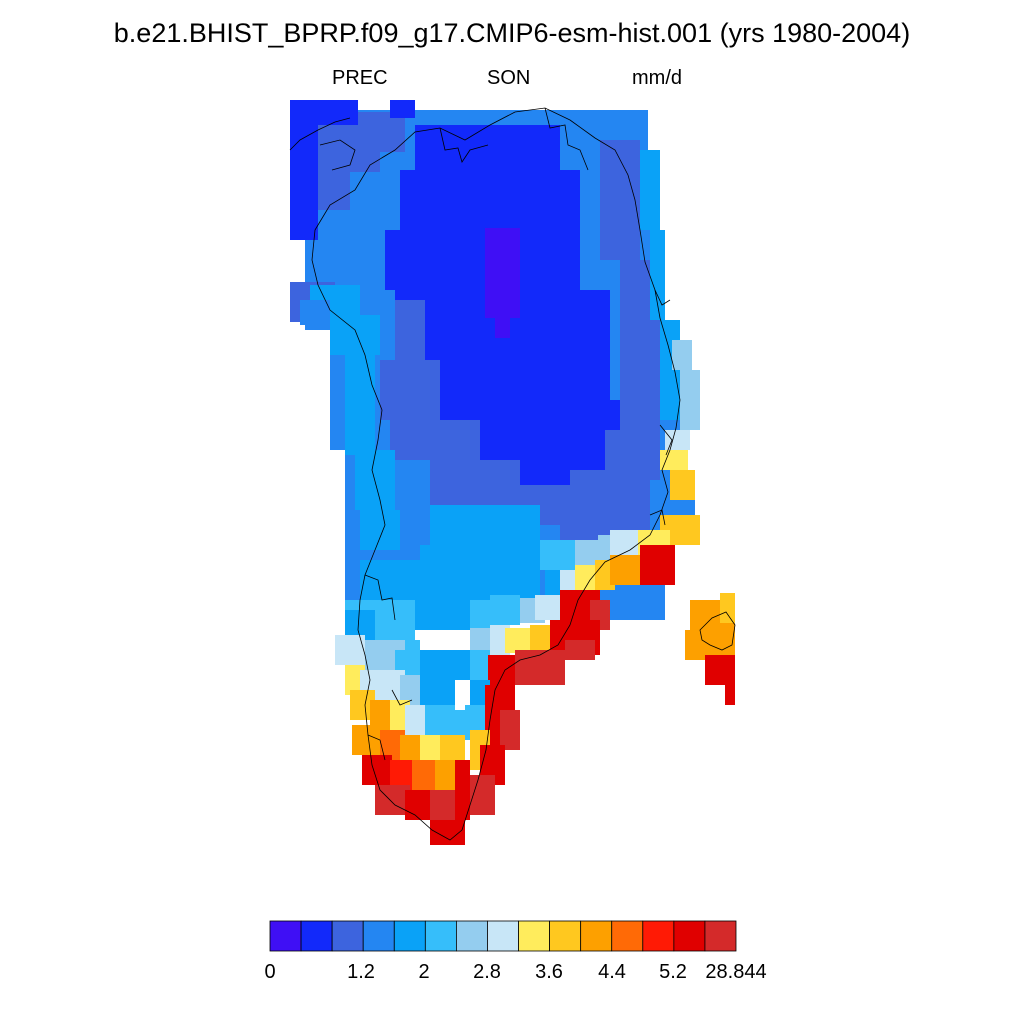 The image size is (1024, 1024). What do you see at coordinates (424, 972) in the screenshot?
I see `colorbar-tick-label: 2` at bounding box center [424, 972].